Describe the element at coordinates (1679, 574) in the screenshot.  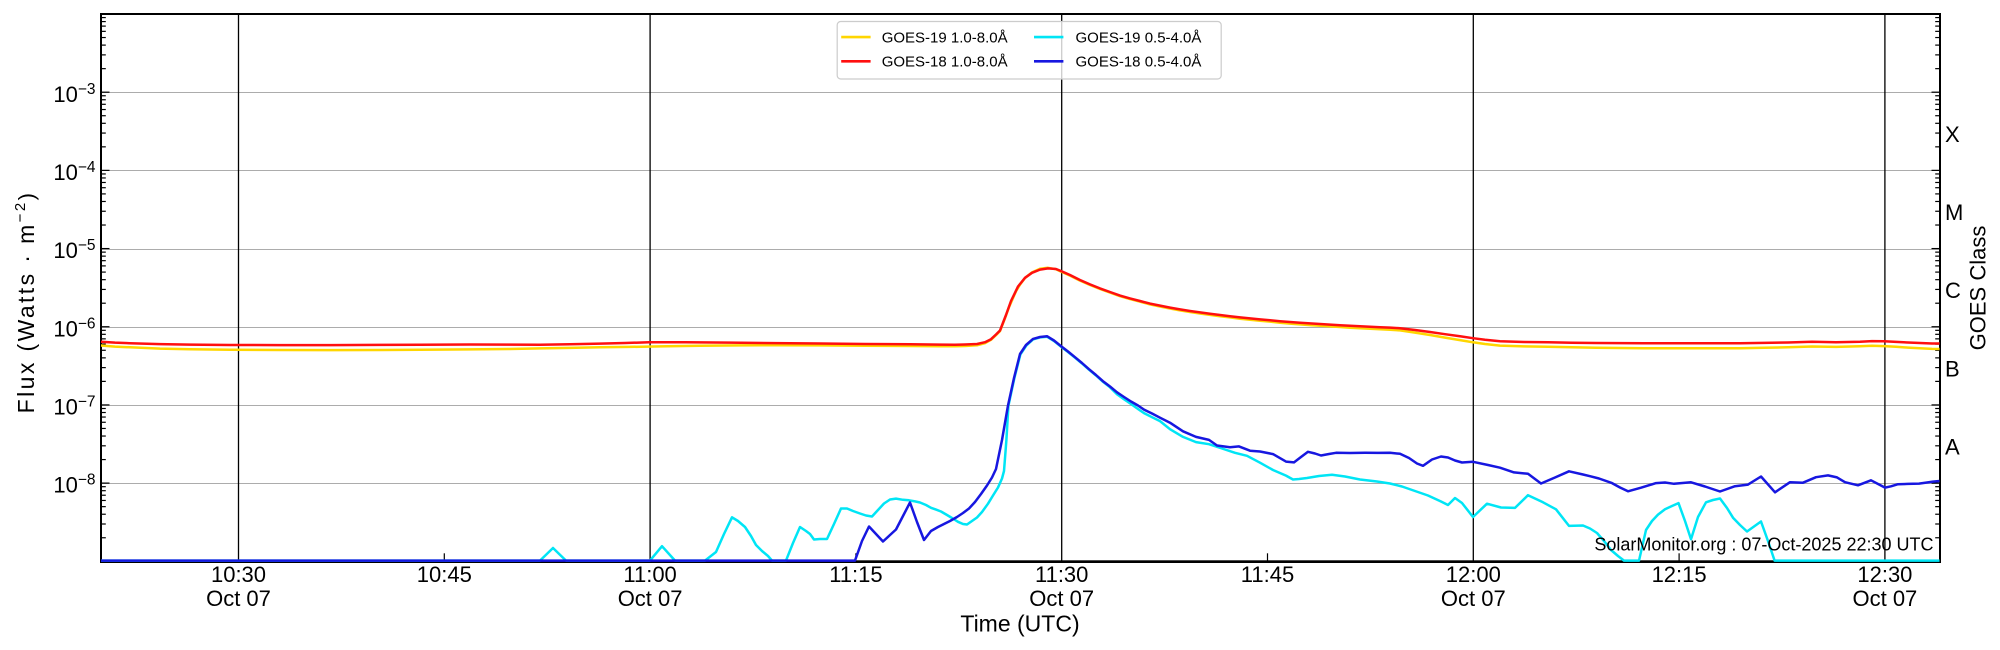
I see `svg-text: 12:15` at that location.